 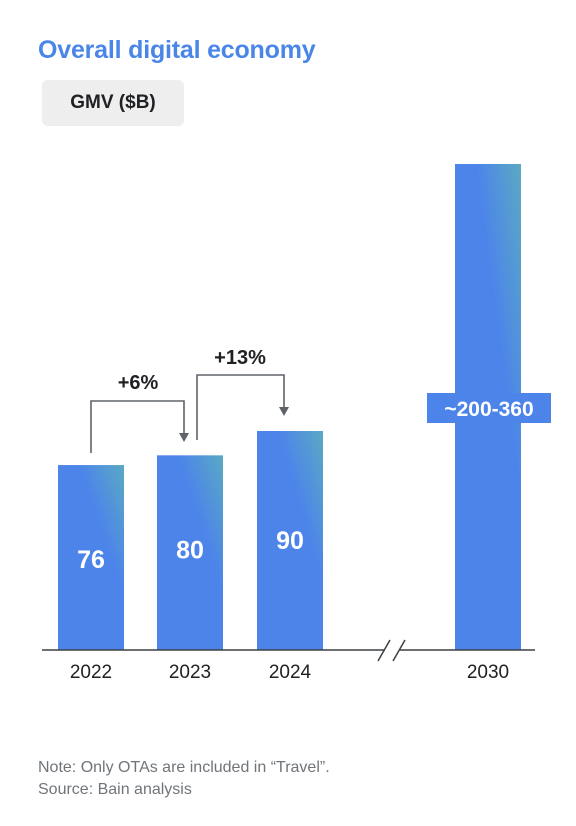 I want to click on bar-2024, so click(x=290, y=540).